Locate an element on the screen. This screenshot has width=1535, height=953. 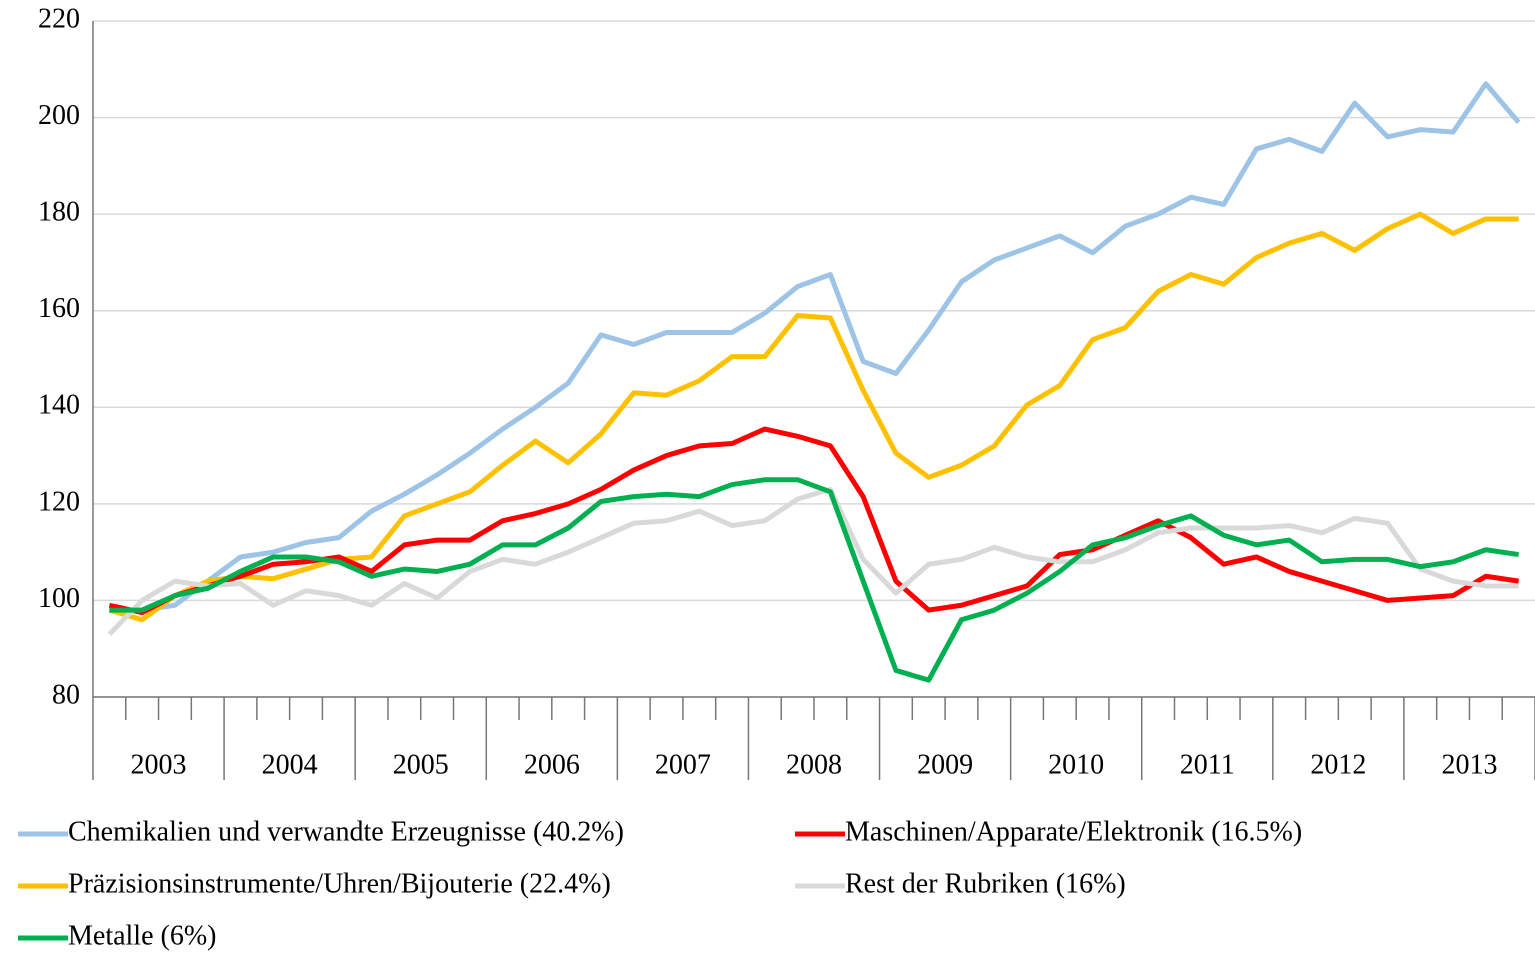
x-group-label: 2007 is located at coordinates (683, 764).